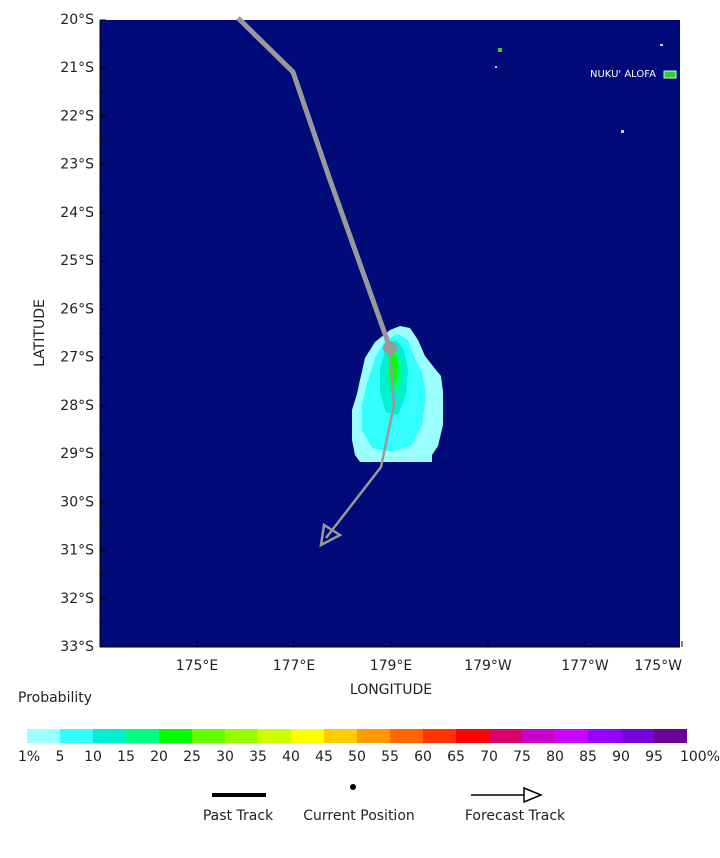  Describe the element at coordinates (225, 757) in the screenshot. I see `colorbar-label: 30` at that location.